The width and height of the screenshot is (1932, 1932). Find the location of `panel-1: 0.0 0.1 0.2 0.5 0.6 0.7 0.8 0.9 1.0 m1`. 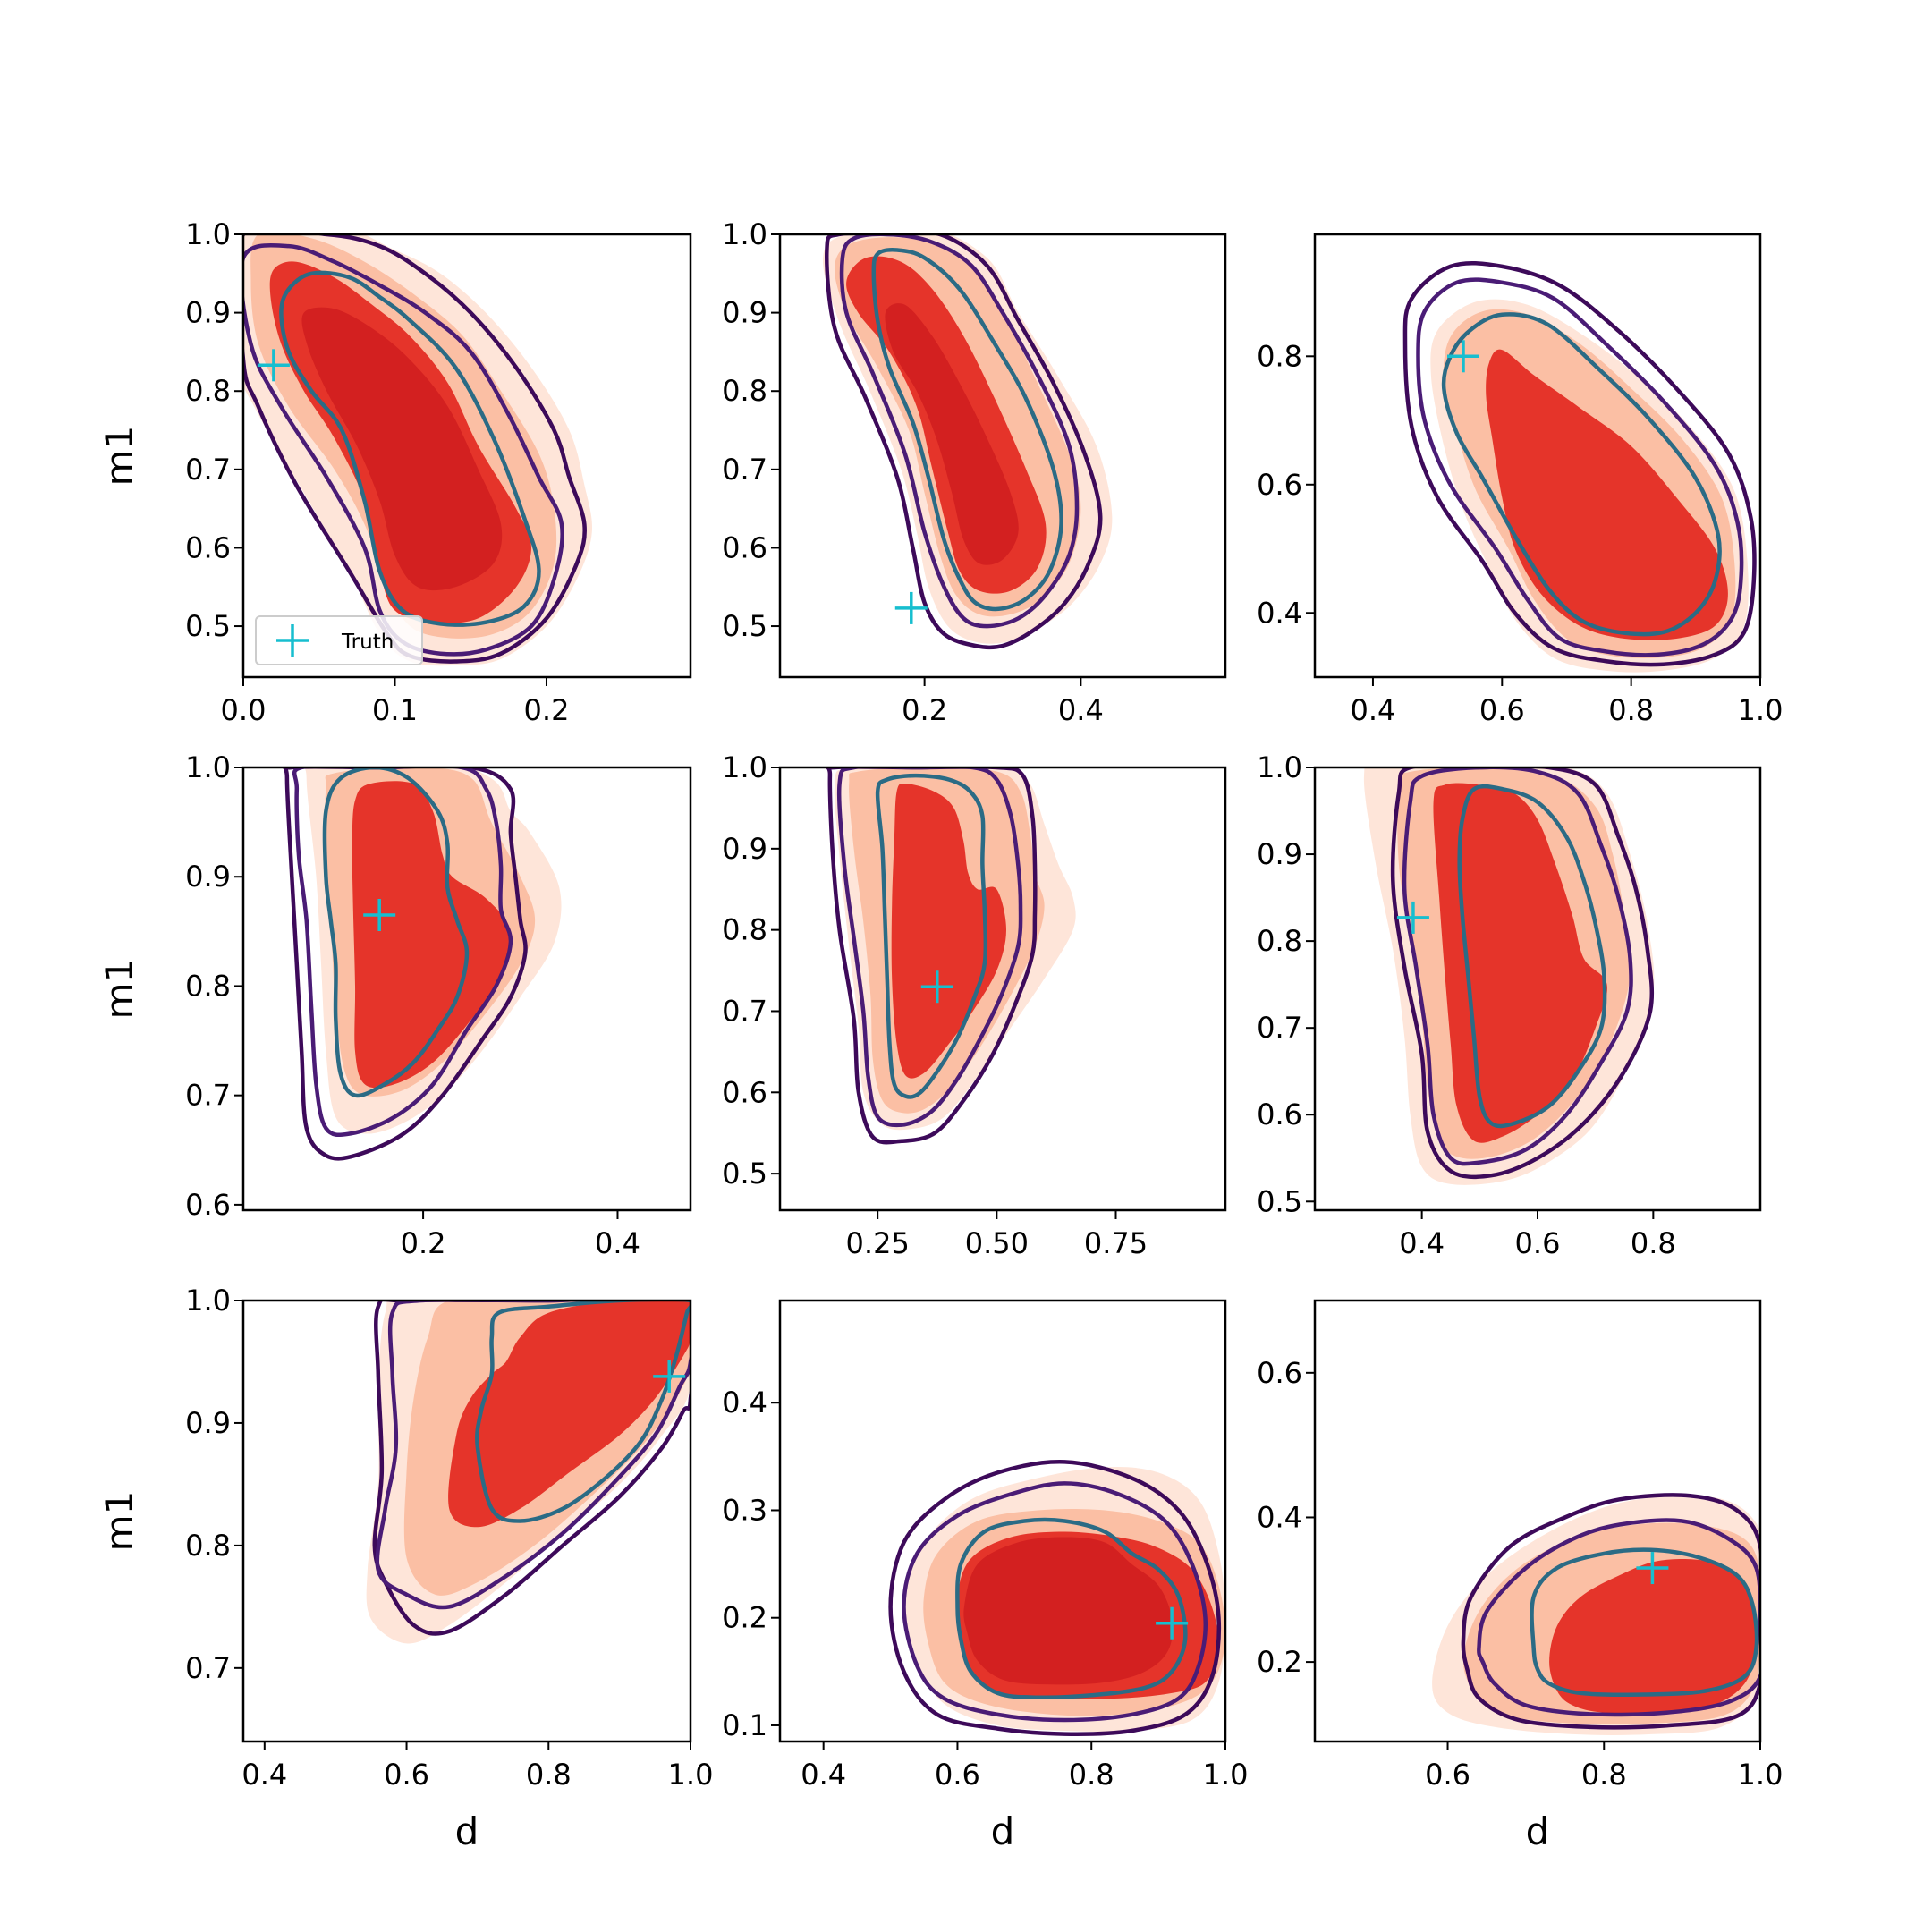

panel-1: 0.0 0.1 0.2 0.5 0.6 0.7 0.8 0.9 1.0 m1 is located at coordinates (394, 472).